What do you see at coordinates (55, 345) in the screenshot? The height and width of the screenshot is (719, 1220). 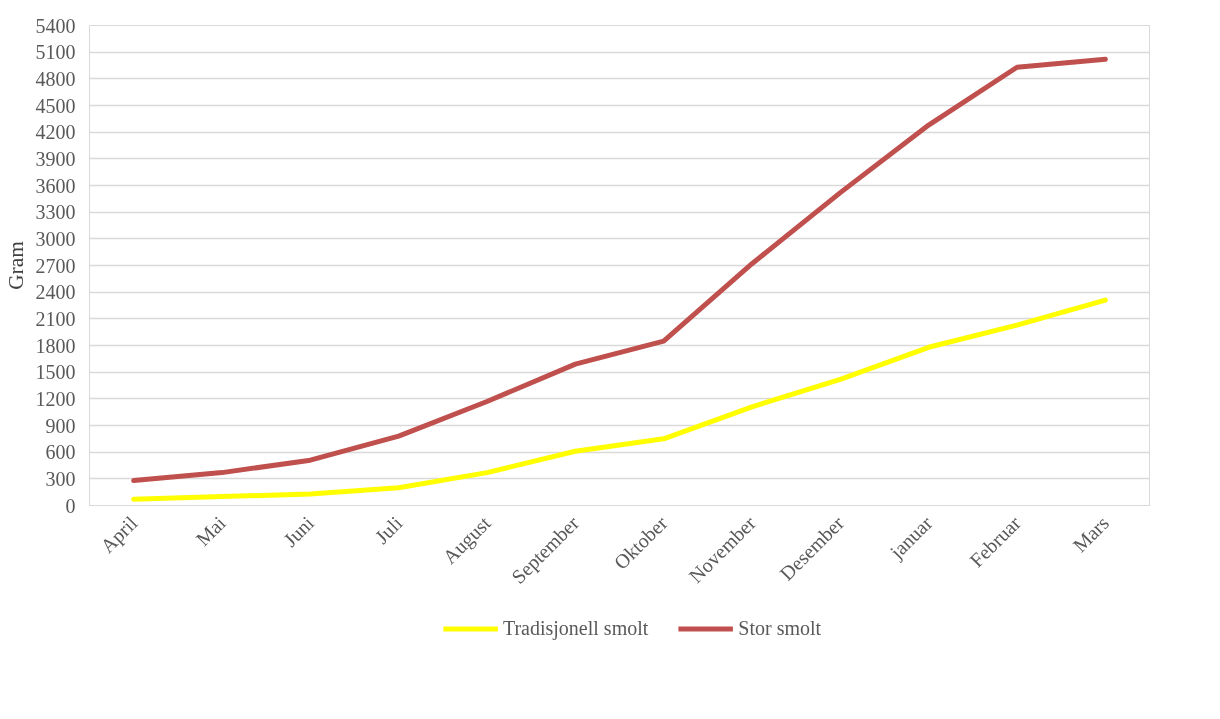 I see `y-tick-label: 1800` at bounding box center [55, 345].